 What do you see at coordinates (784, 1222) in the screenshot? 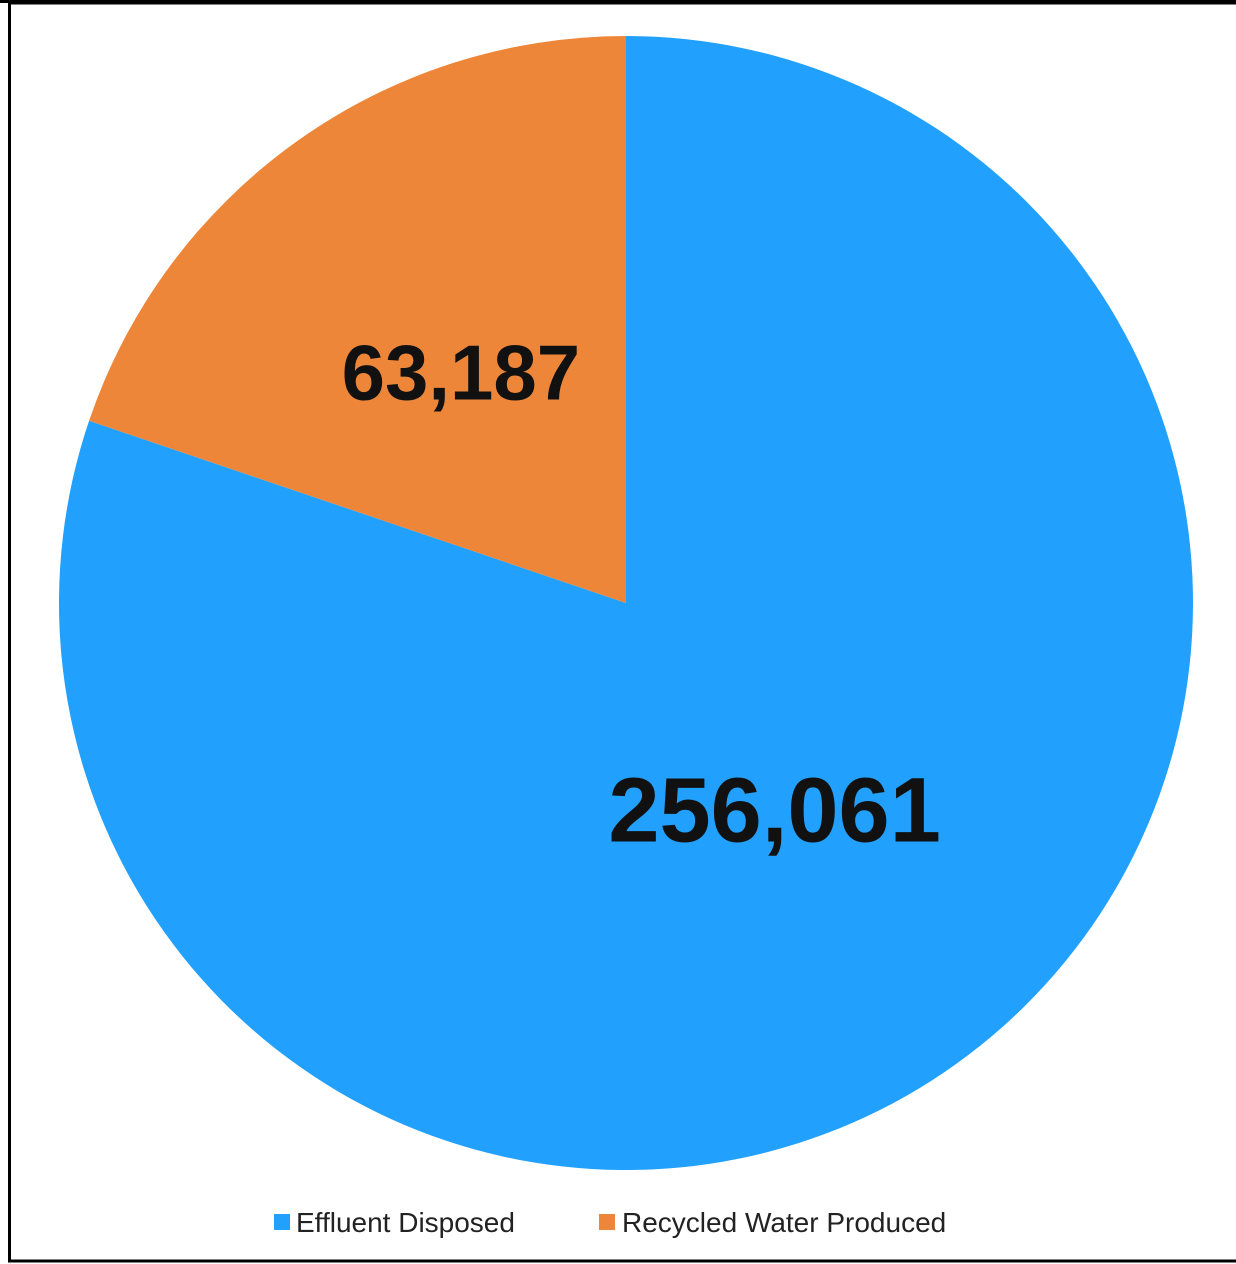
I see `legend-label-recycled-water-produced: Recycled Water Produced` at bounding box center [784, 1222].